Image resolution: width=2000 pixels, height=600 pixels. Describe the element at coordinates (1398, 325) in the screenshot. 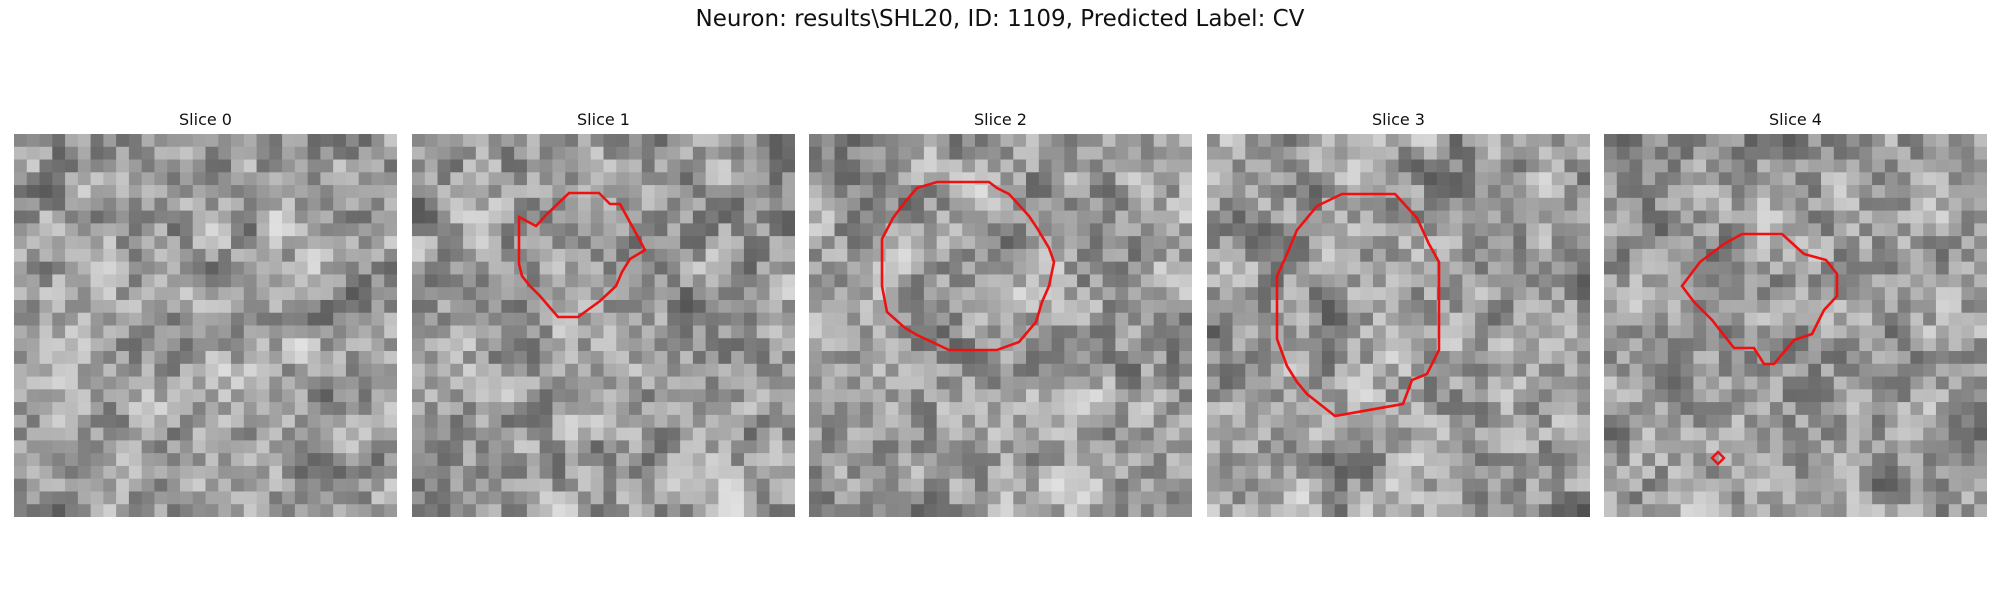

I see `slice-image` at that location.